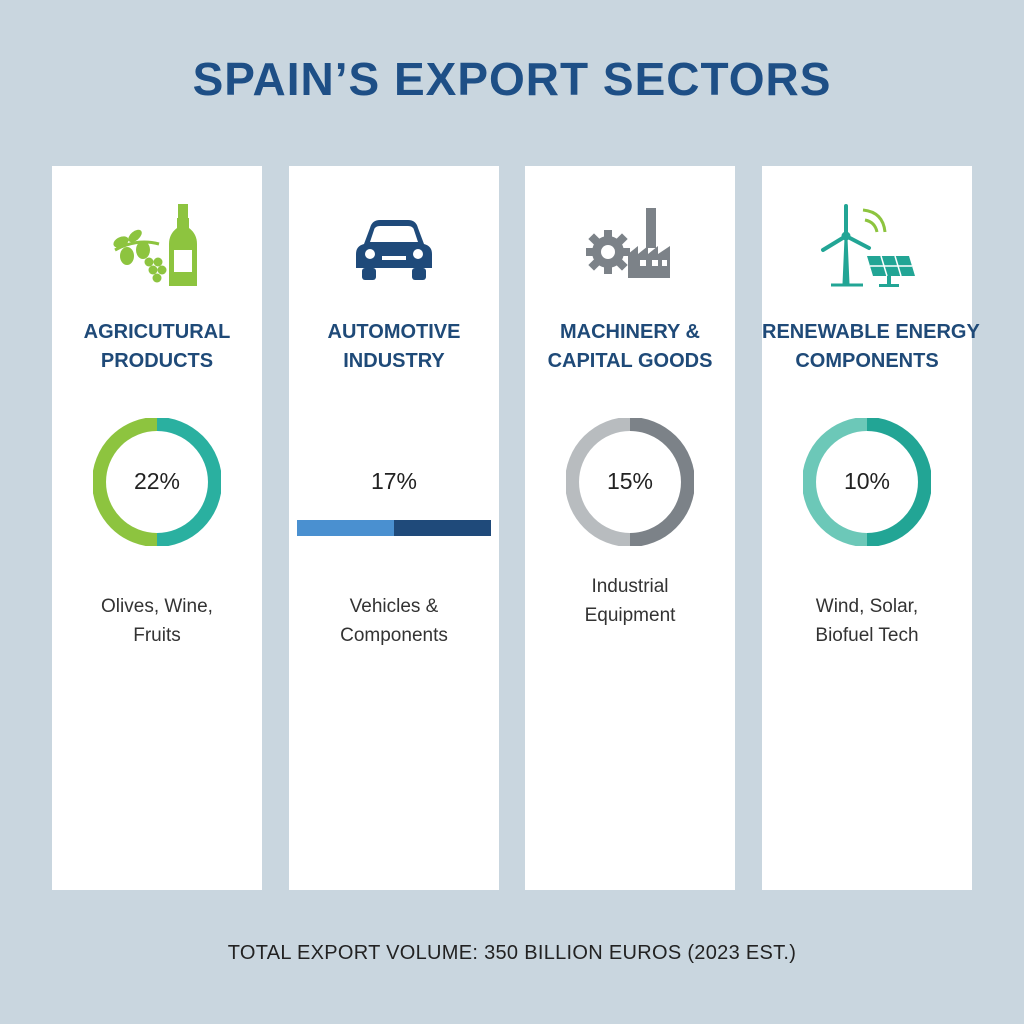  Describe the element at coordinates (394, 361) in the screenshot. I see `sector-name-line2: INDUSTRY` at that location.